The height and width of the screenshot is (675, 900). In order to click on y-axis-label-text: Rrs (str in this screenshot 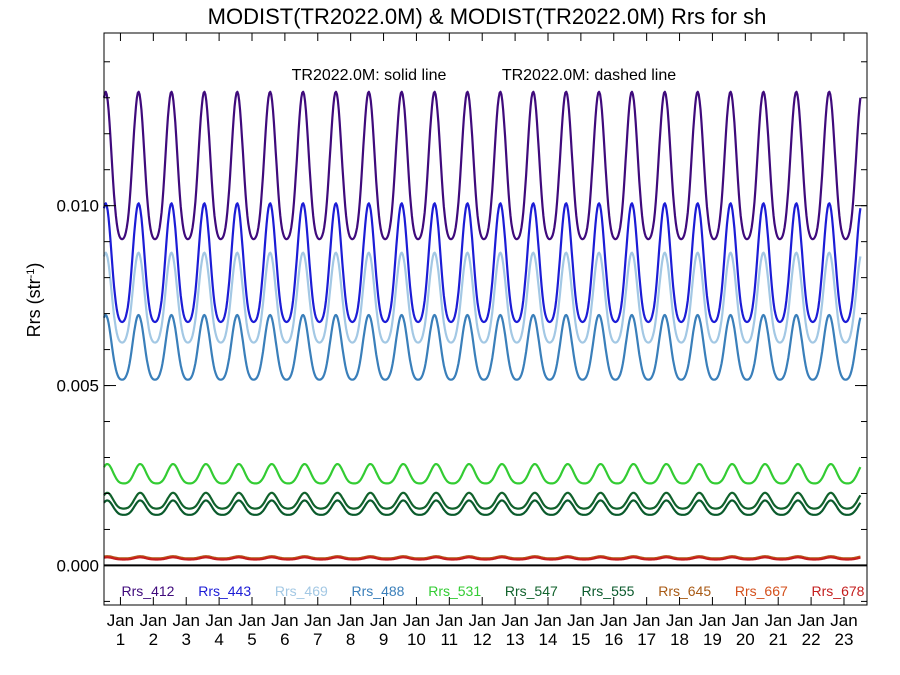, I will do `click(34, 307)`.